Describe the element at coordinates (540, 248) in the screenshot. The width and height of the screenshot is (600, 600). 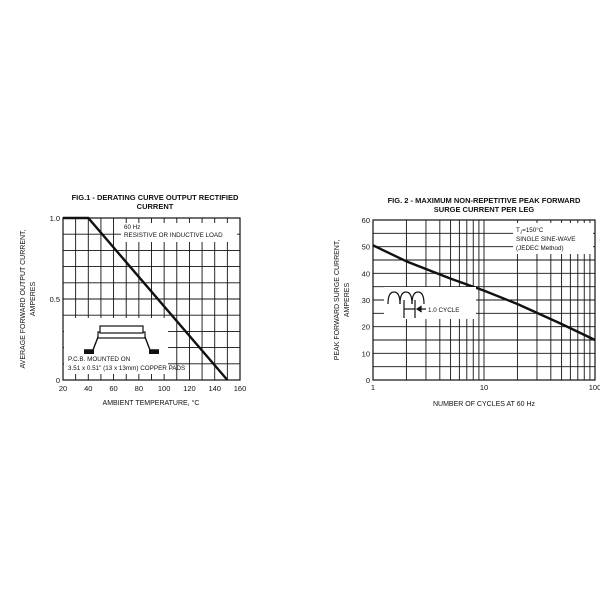
I see `fig2-condition-line3: (JEDEC Method)` at that location.